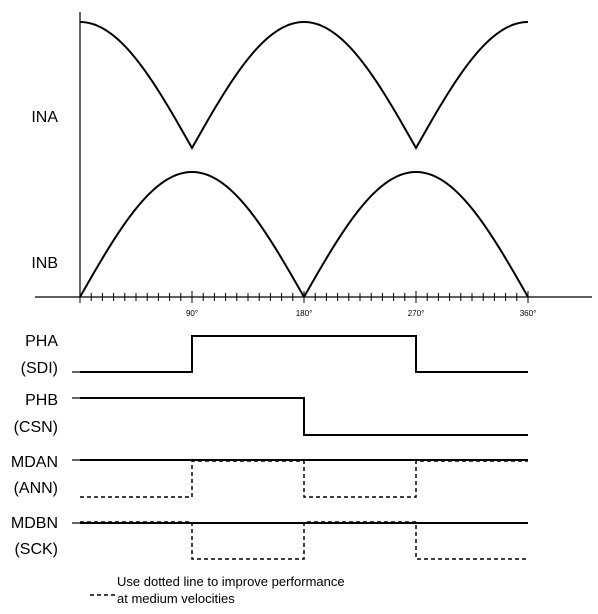 This screenshot has width=598, height=614. Describe the element at coordinates (304, 416) in the screenshot. I see `phb-waveform` at that location.